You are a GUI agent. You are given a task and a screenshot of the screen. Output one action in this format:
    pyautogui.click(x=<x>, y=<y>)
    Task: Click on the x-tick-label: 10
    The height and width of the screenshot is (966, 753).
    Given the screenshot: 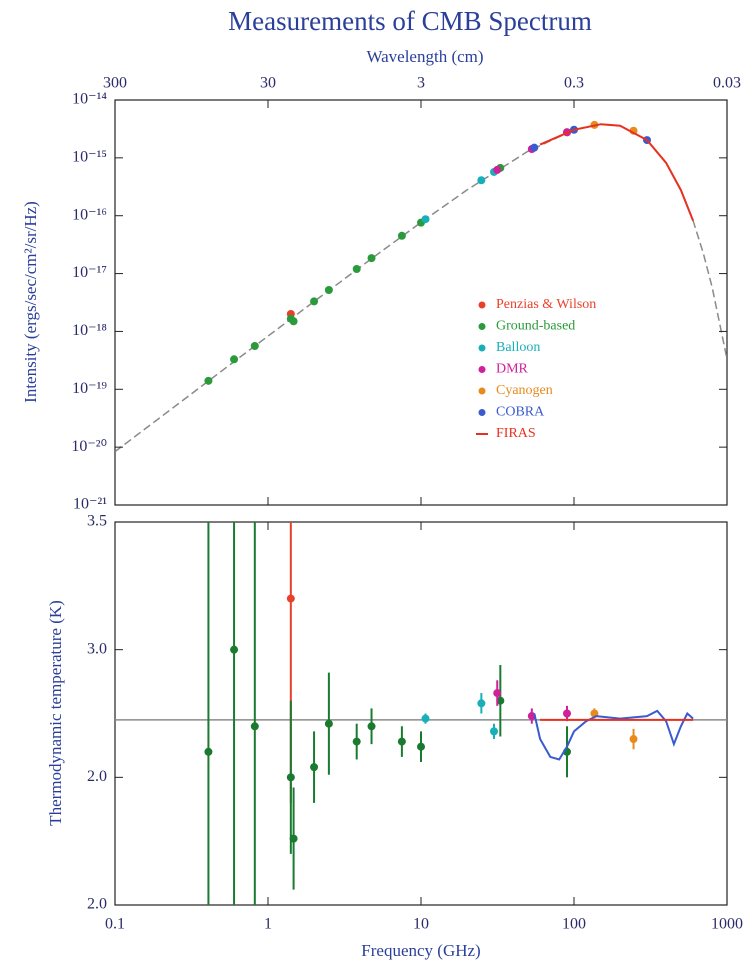 What is the action you would take?
    pyautogui.click(x=421, y=924)
    